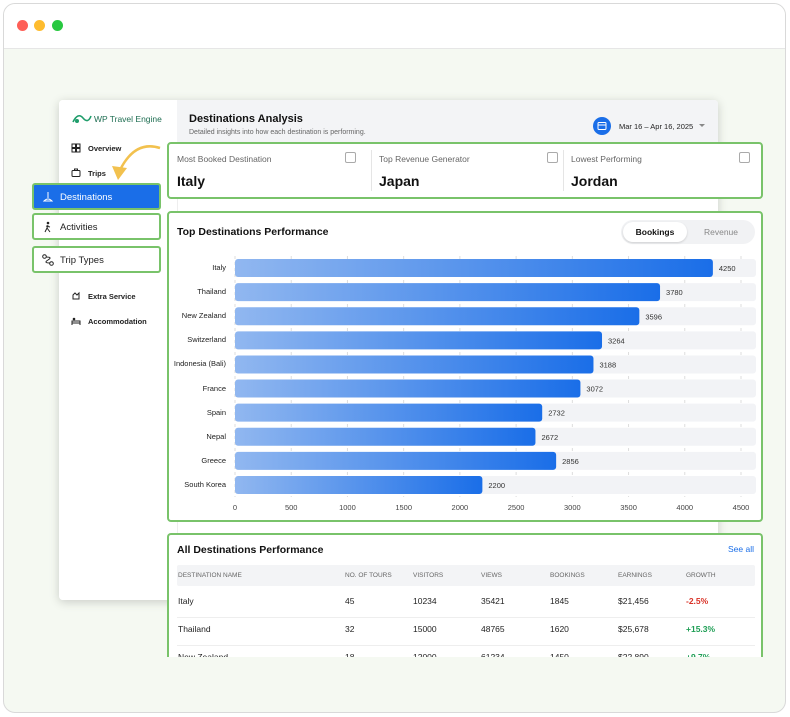 This screenshot has height=717, width=790. Describe the element at coordinates (105, 148) in the screenshot. I see `nav-item: Overview` at that location.